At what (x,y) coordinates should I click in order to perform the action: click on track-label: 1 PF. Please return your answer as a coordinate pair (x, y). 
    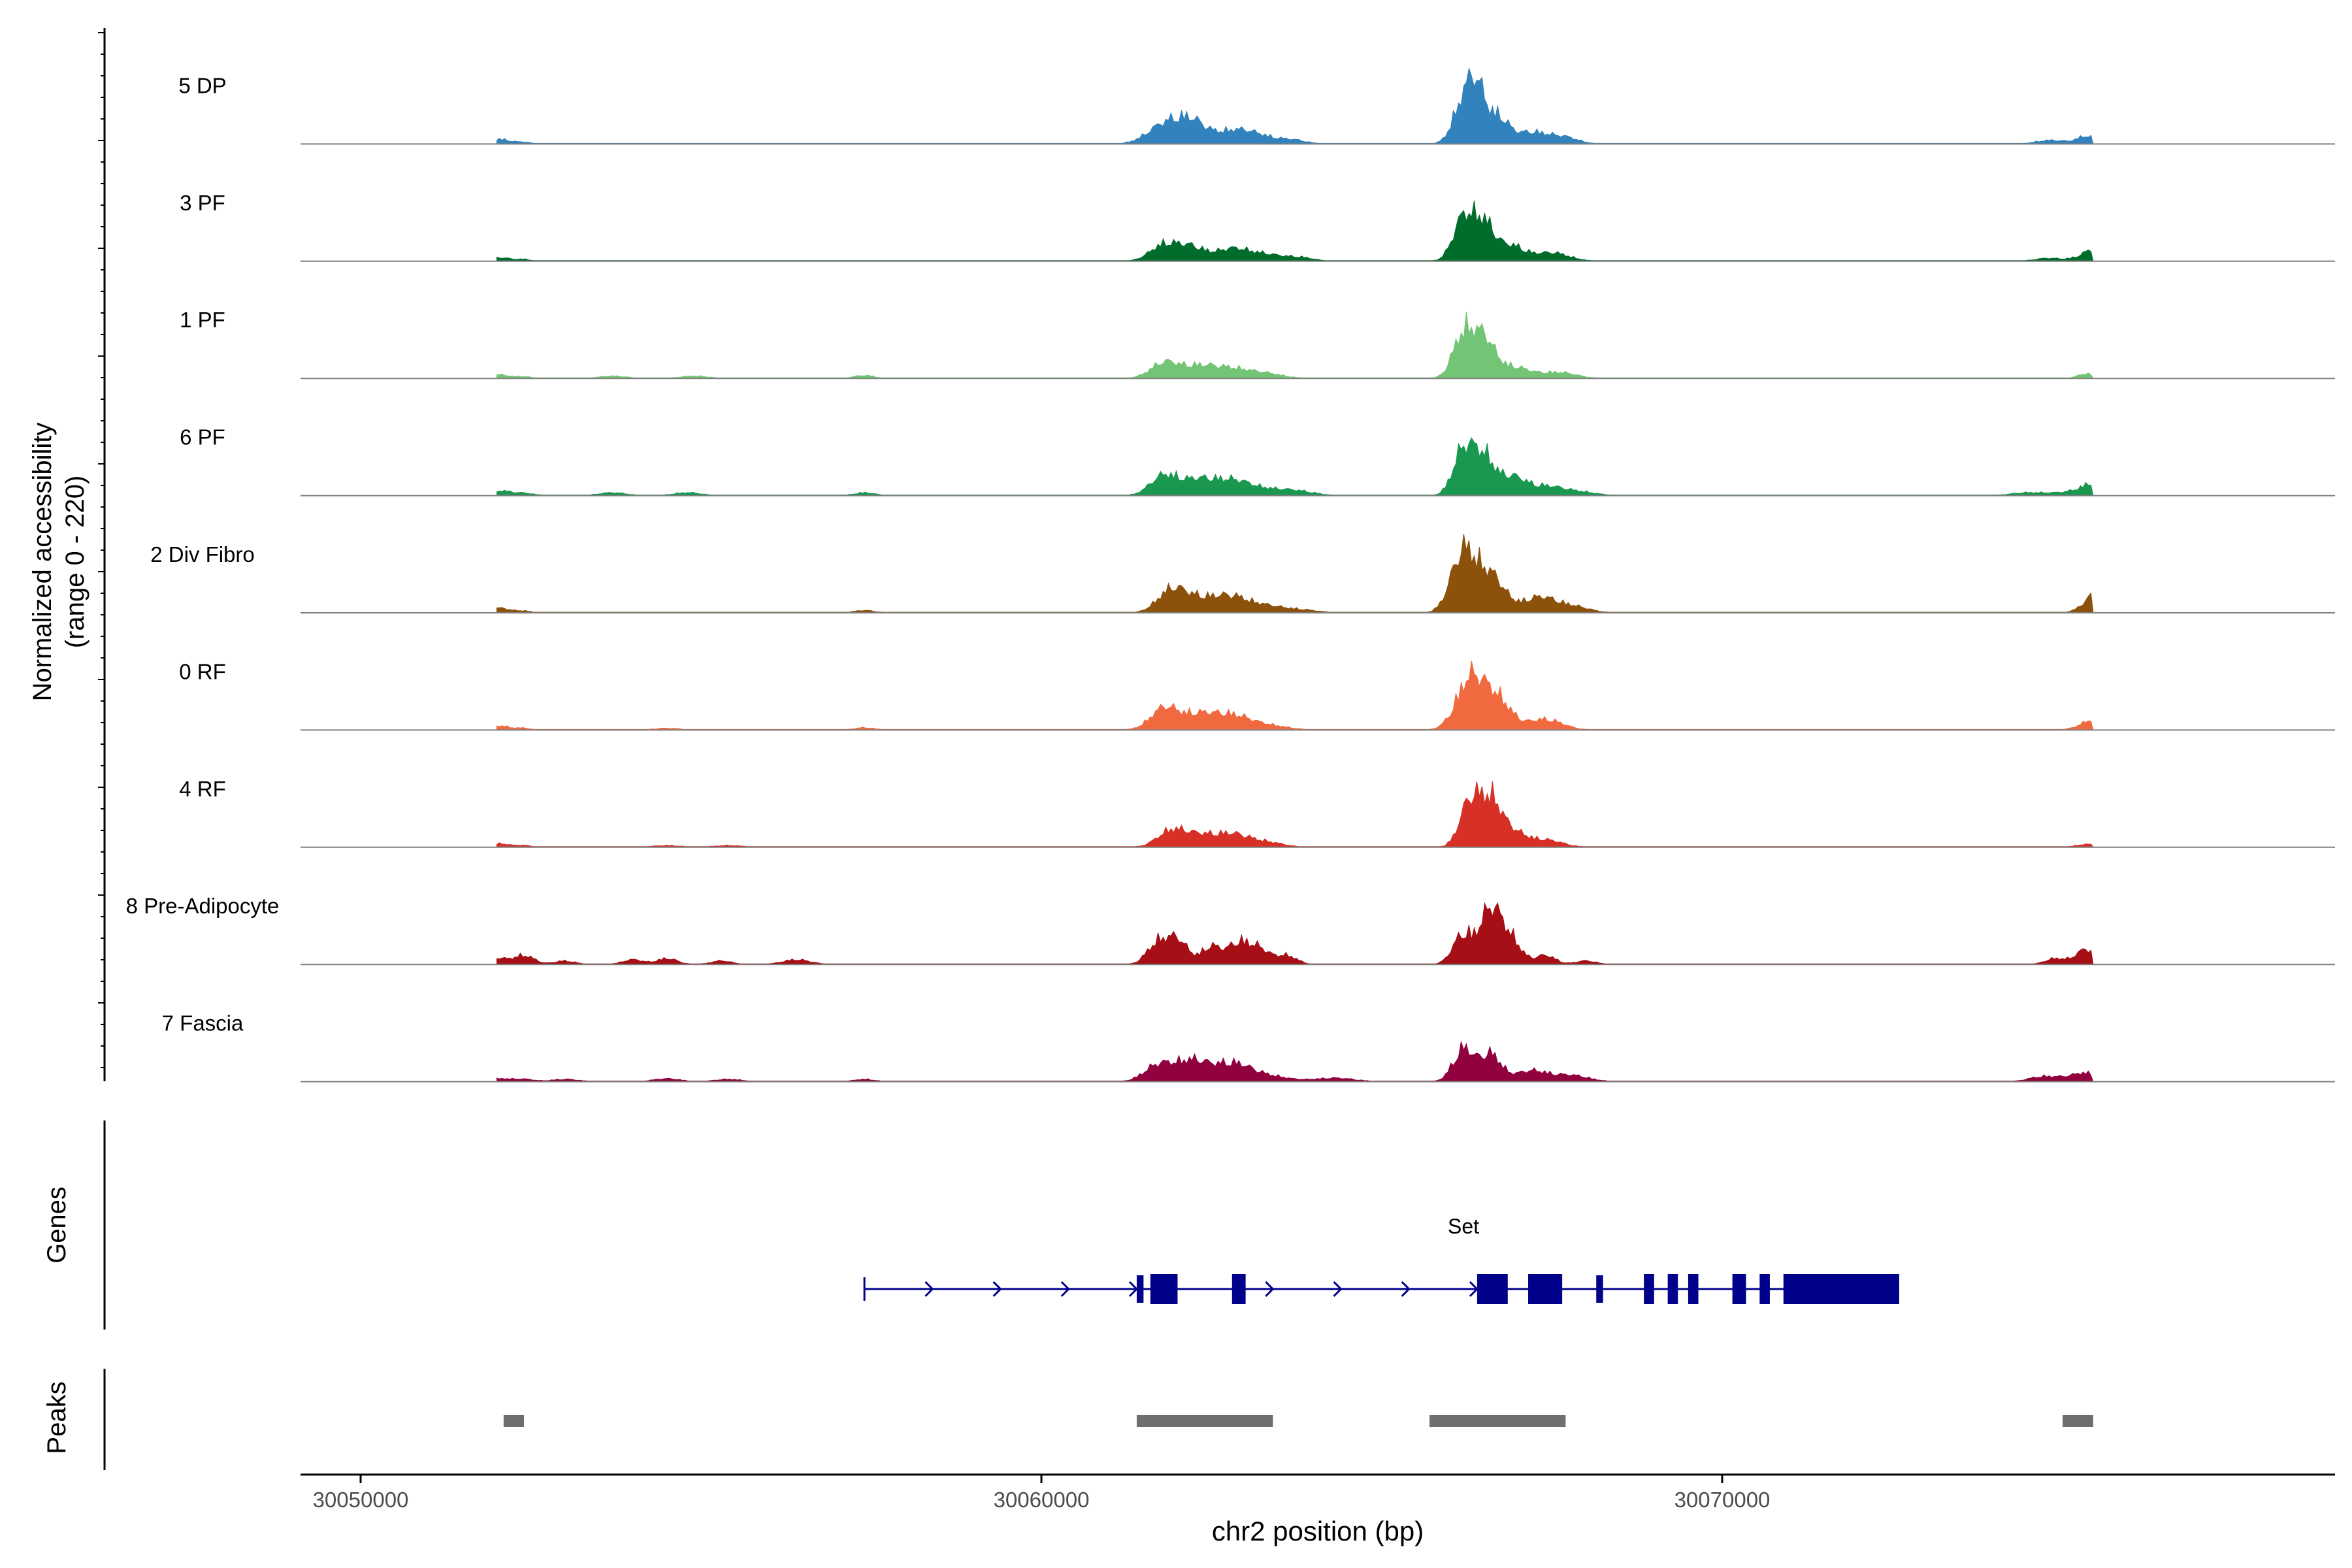
    Looking at the image, I should click on (202, 320).